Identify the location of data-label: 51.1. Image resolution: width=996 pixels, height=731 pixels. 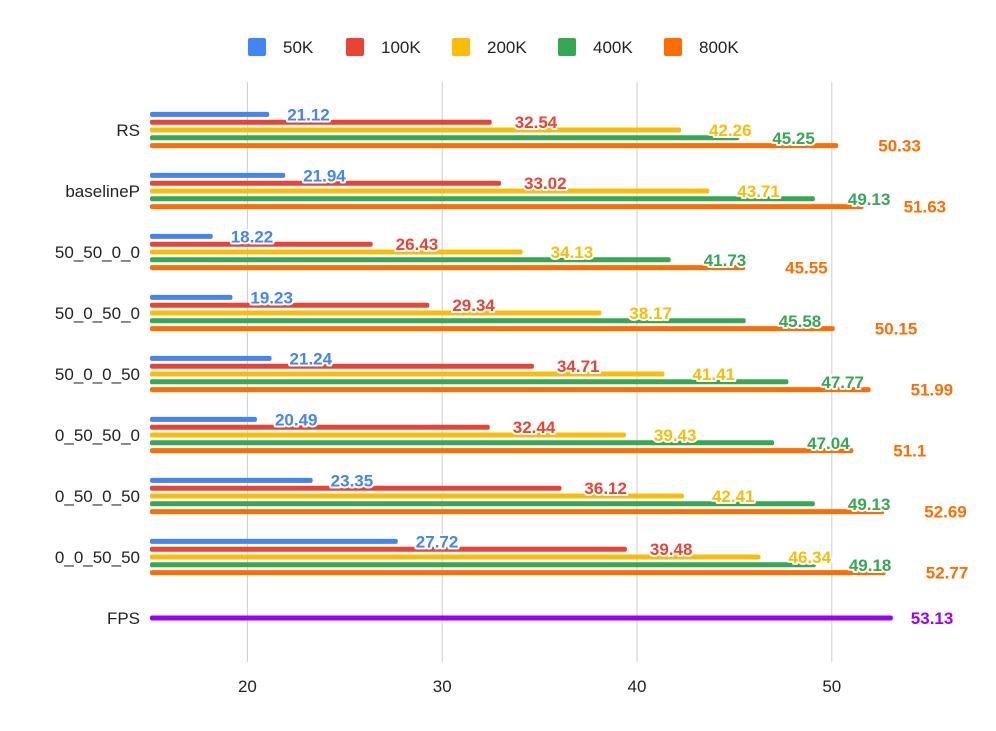
(909, 451).